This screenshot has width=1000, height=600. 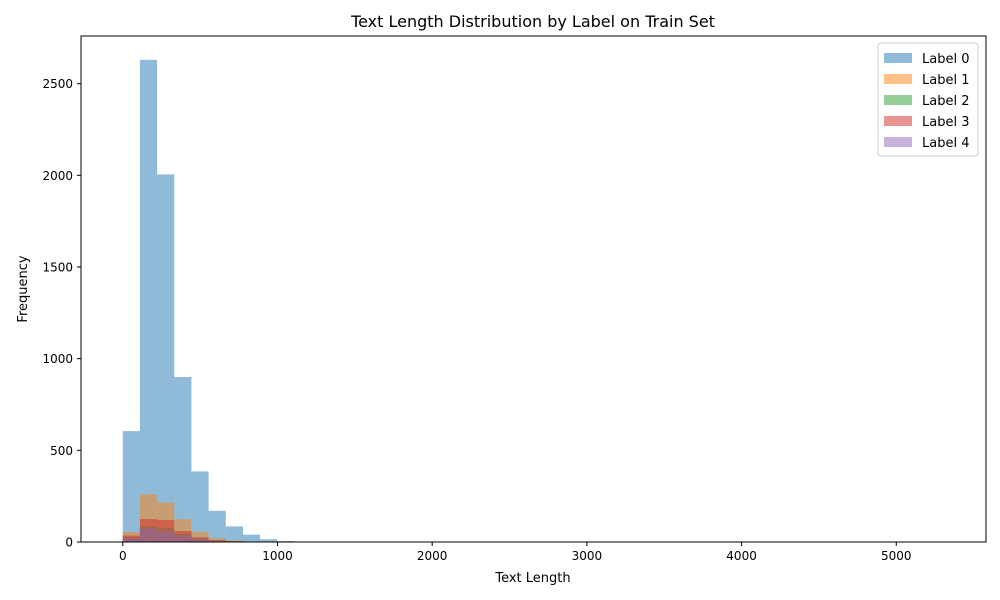 I want to click on y-tick-label: 2000, so click(x=57, y=176).